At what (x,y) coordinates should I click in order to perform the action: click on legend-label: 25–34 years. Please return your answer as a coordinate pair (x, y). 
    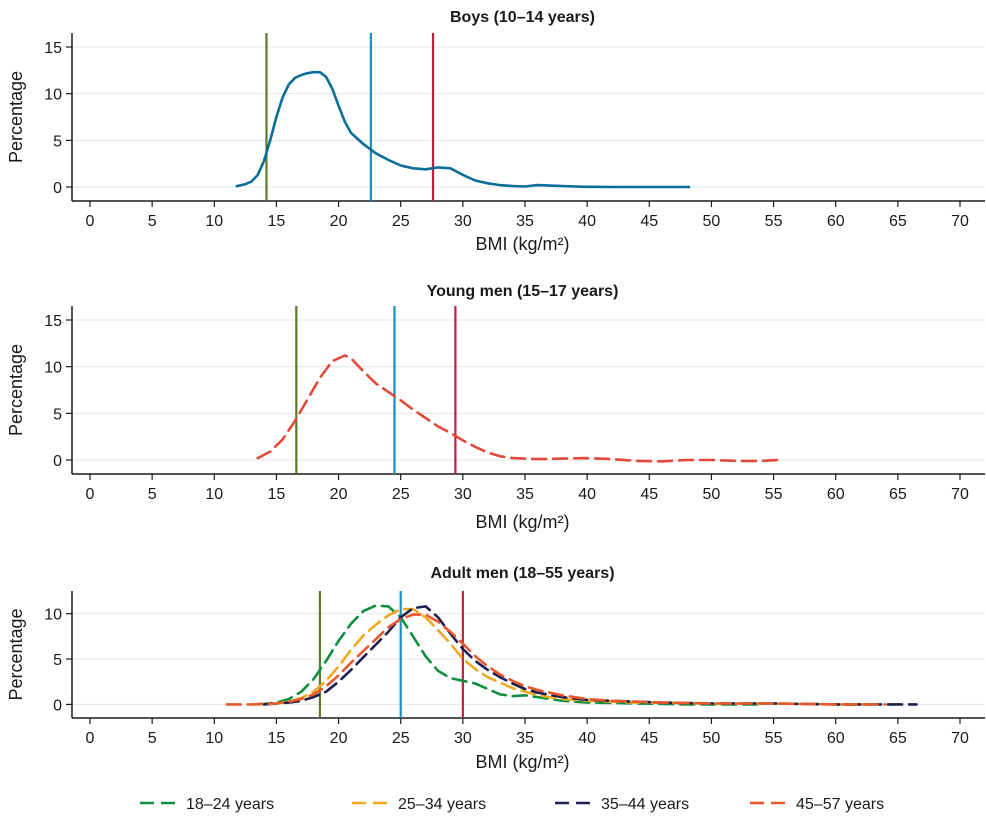
    Looking at the image, I should click on (442, 804).